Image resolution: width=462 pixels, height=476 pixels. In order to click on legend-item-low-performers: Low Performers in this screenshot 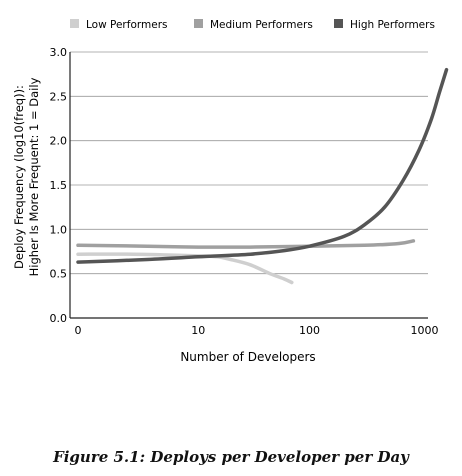, I will do `click(118, 25)`.